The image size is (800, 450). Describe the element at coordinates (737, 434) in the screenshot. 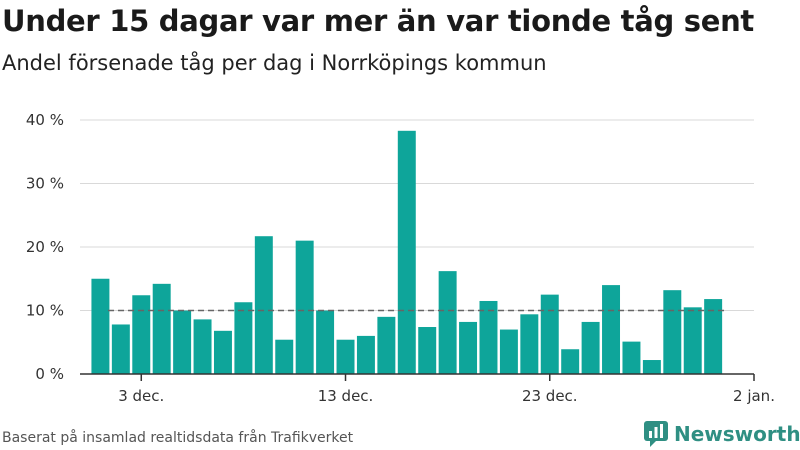

I see `brand-name: Newsworthy` at that location.